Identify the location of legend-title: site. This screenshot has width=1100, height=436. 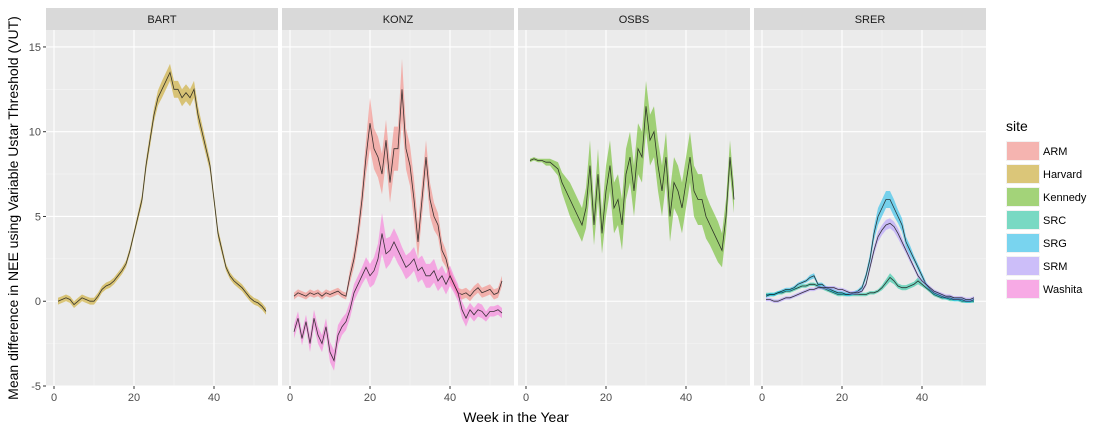
(1017, 126).